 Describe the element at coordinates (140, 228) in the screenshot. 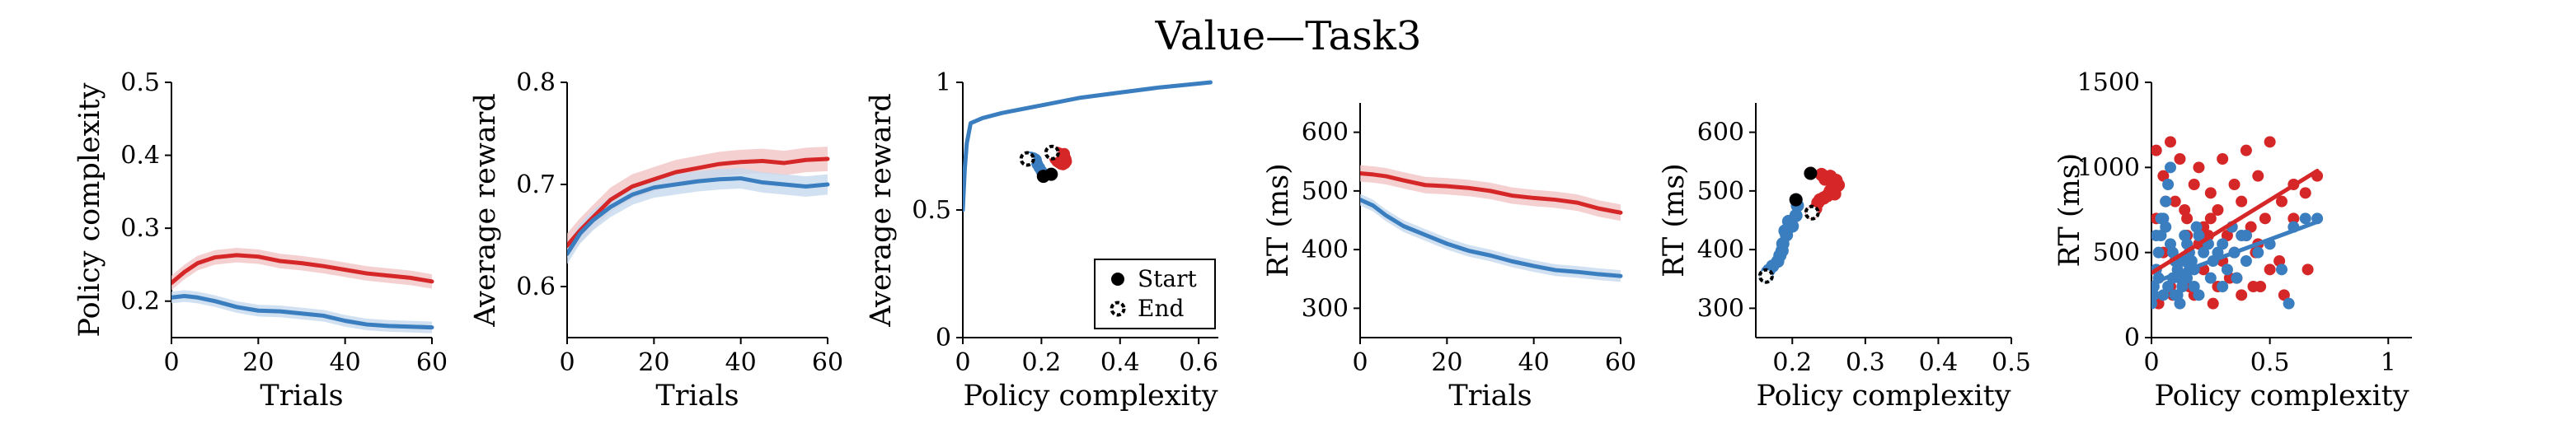

I see `y-tick-label: 0.3` at that location.